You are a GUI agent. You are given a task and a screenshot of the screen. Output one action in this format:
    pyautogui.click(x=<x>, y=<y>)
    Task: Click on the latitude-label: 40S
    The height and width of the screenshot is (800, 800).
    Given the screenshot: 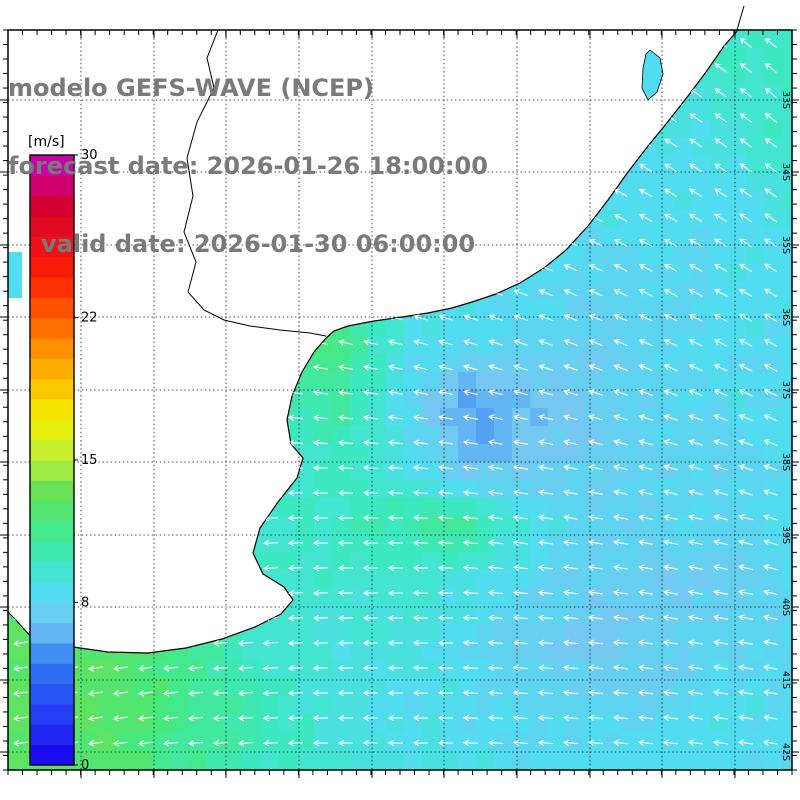 What is the action you would take?
    pyautogui.click(x=785, y=607)
    